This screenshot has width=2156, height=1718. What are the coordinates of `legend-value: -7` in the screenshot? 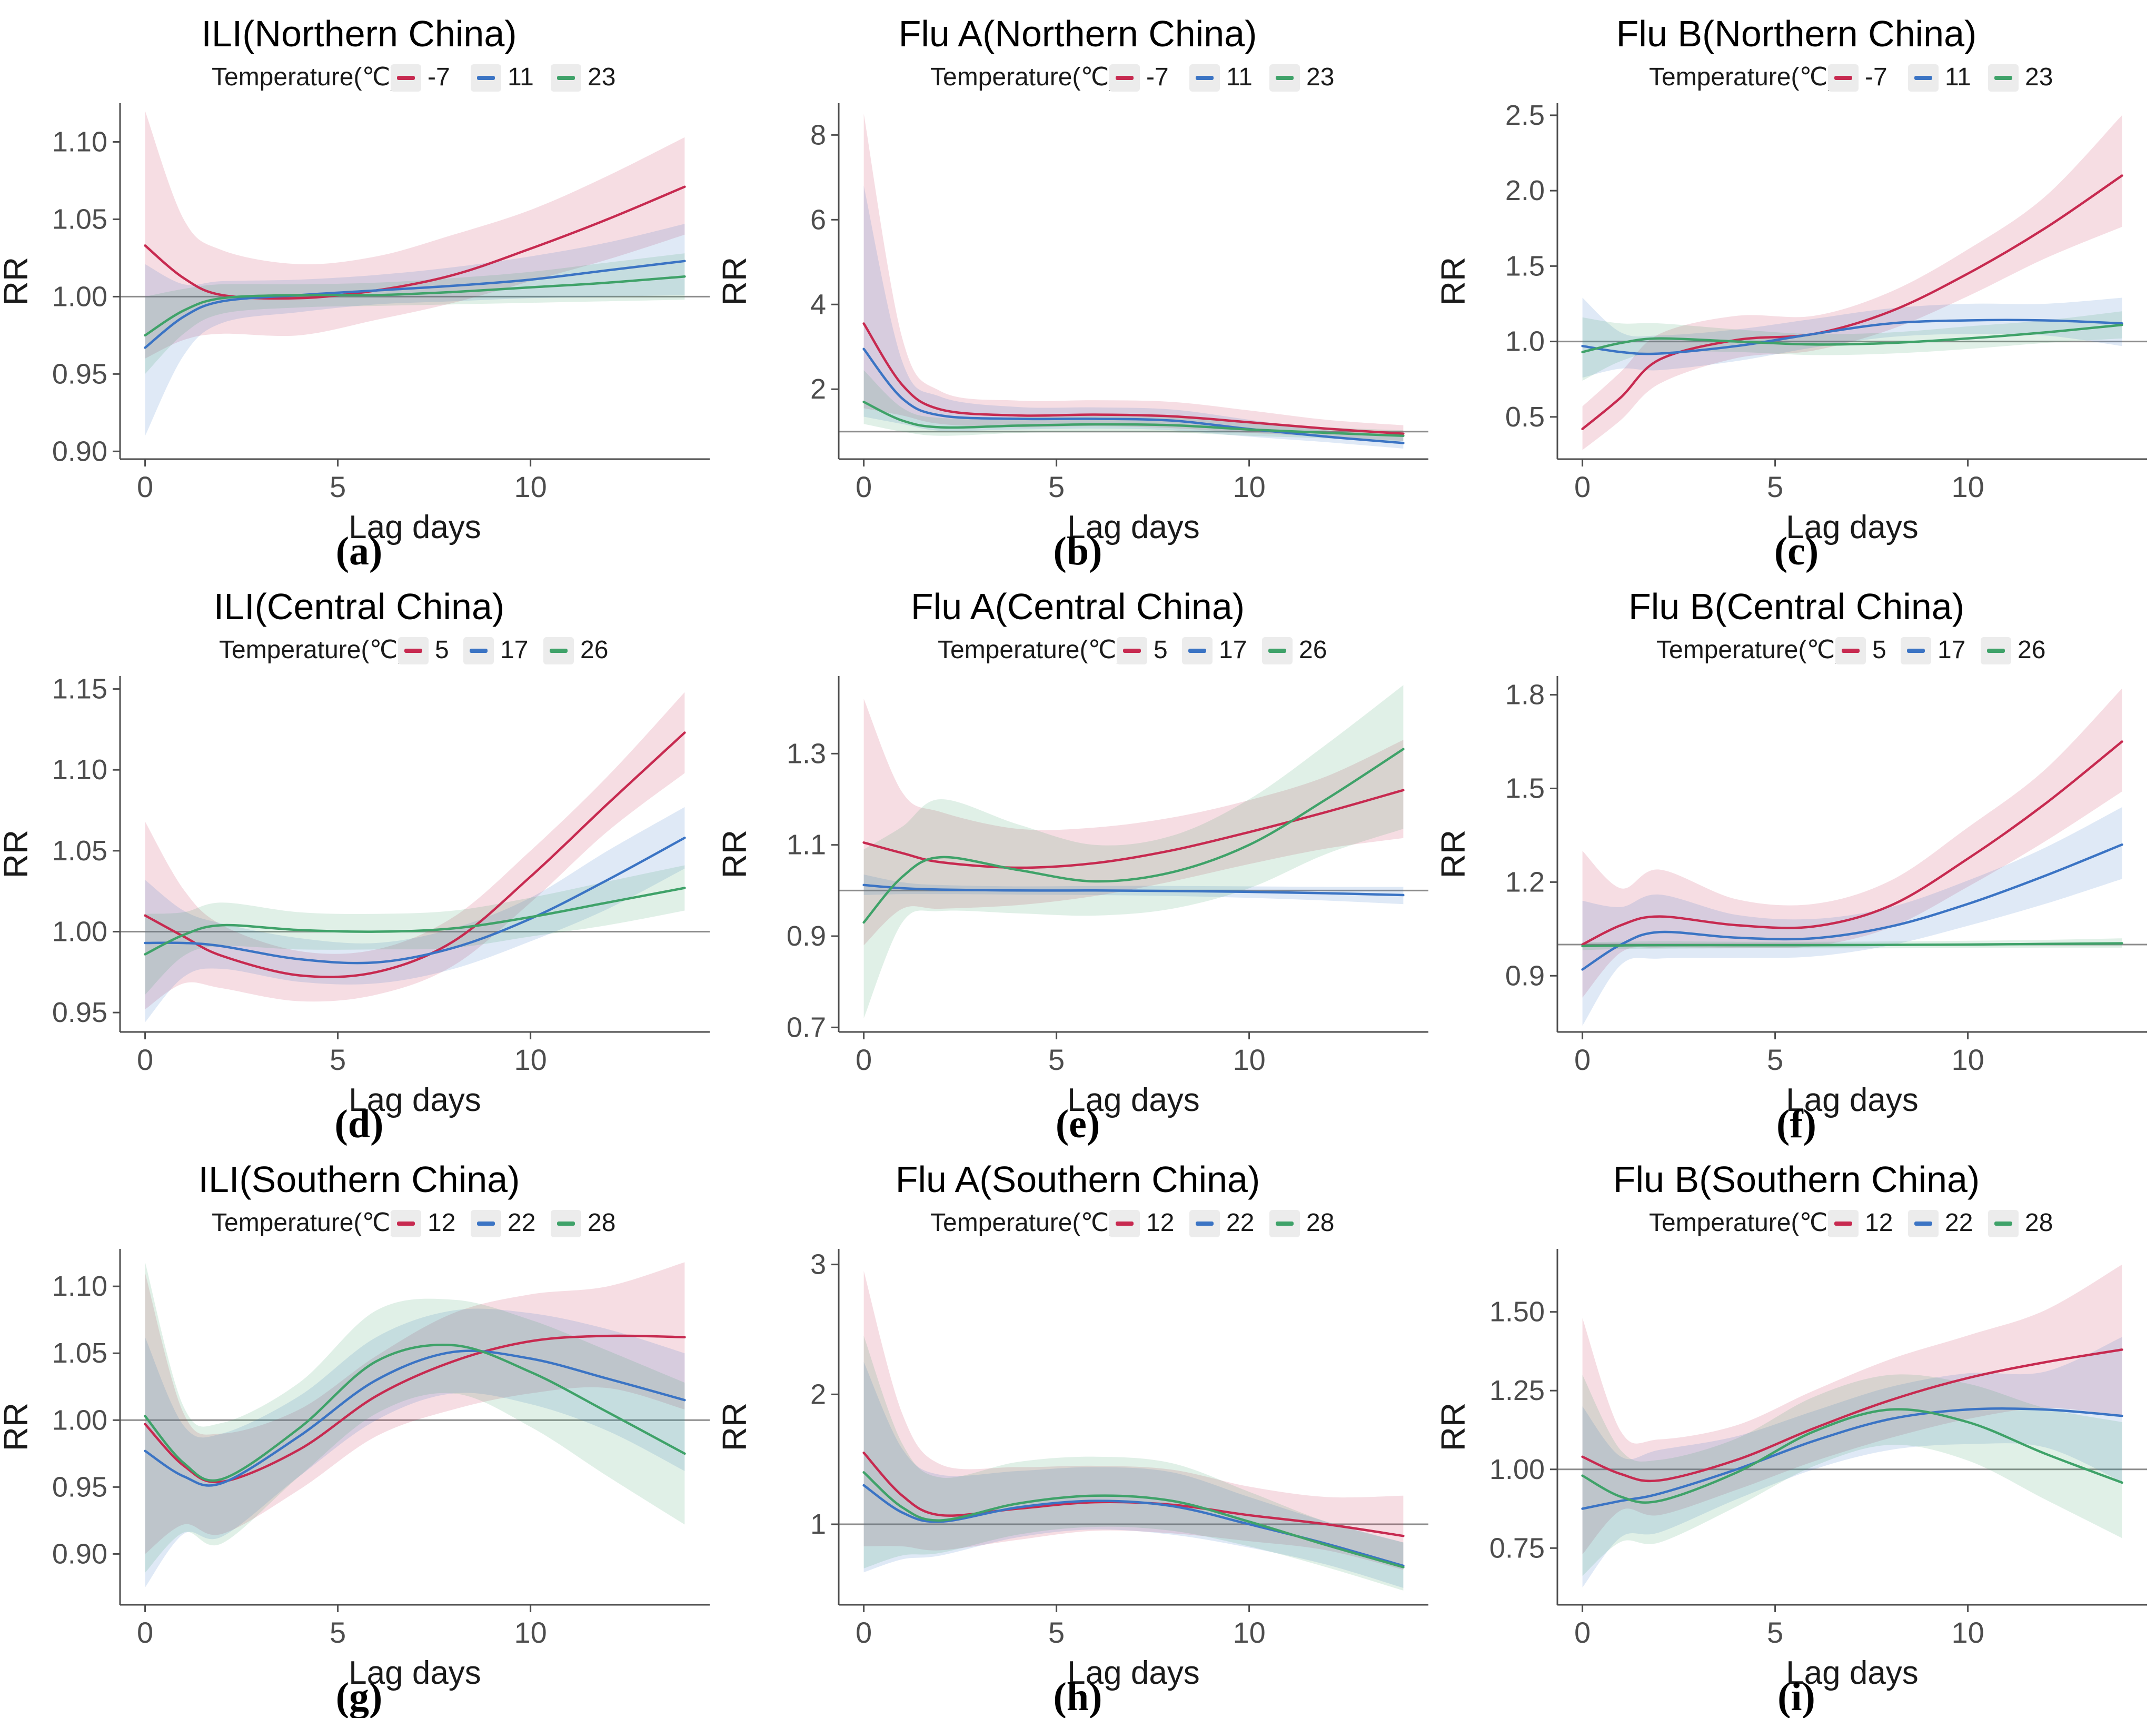 It's located at (439, 77).